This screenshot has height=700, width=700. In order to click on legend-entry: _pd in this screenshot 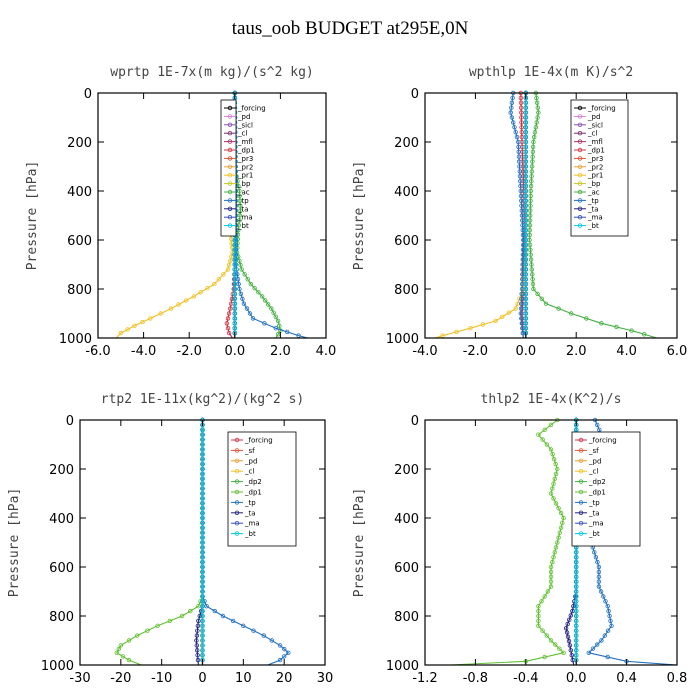, I will do `click(588, 461)`.